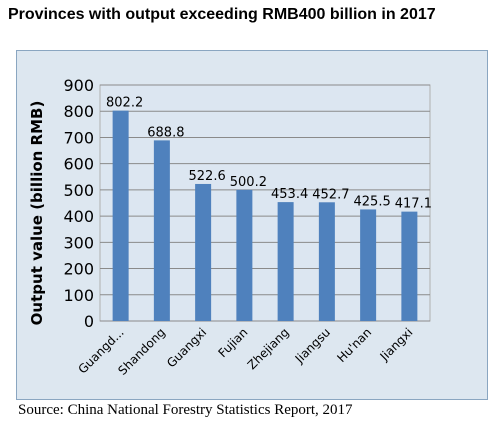 This screenshot has height=429, width=504. What do you see at coordinates (78, 111) in the screenshot?
I see `y-tick-label: 800` at bounding box center [78, 111].